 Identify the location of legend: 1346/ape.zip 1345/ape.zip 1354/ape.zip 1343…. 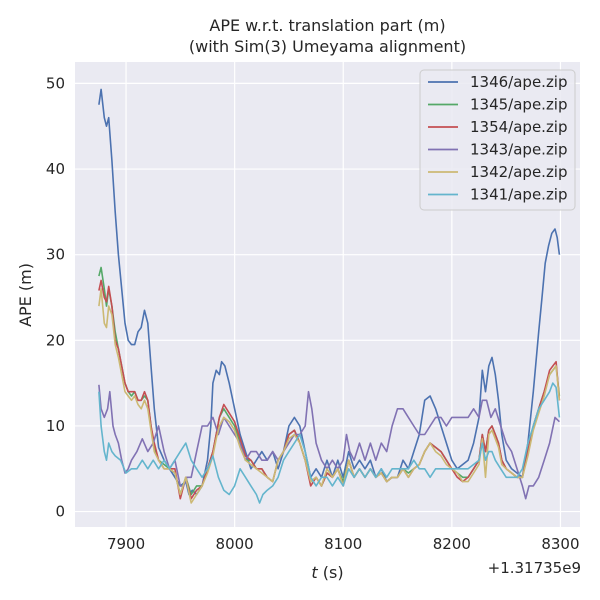
(497, 140).